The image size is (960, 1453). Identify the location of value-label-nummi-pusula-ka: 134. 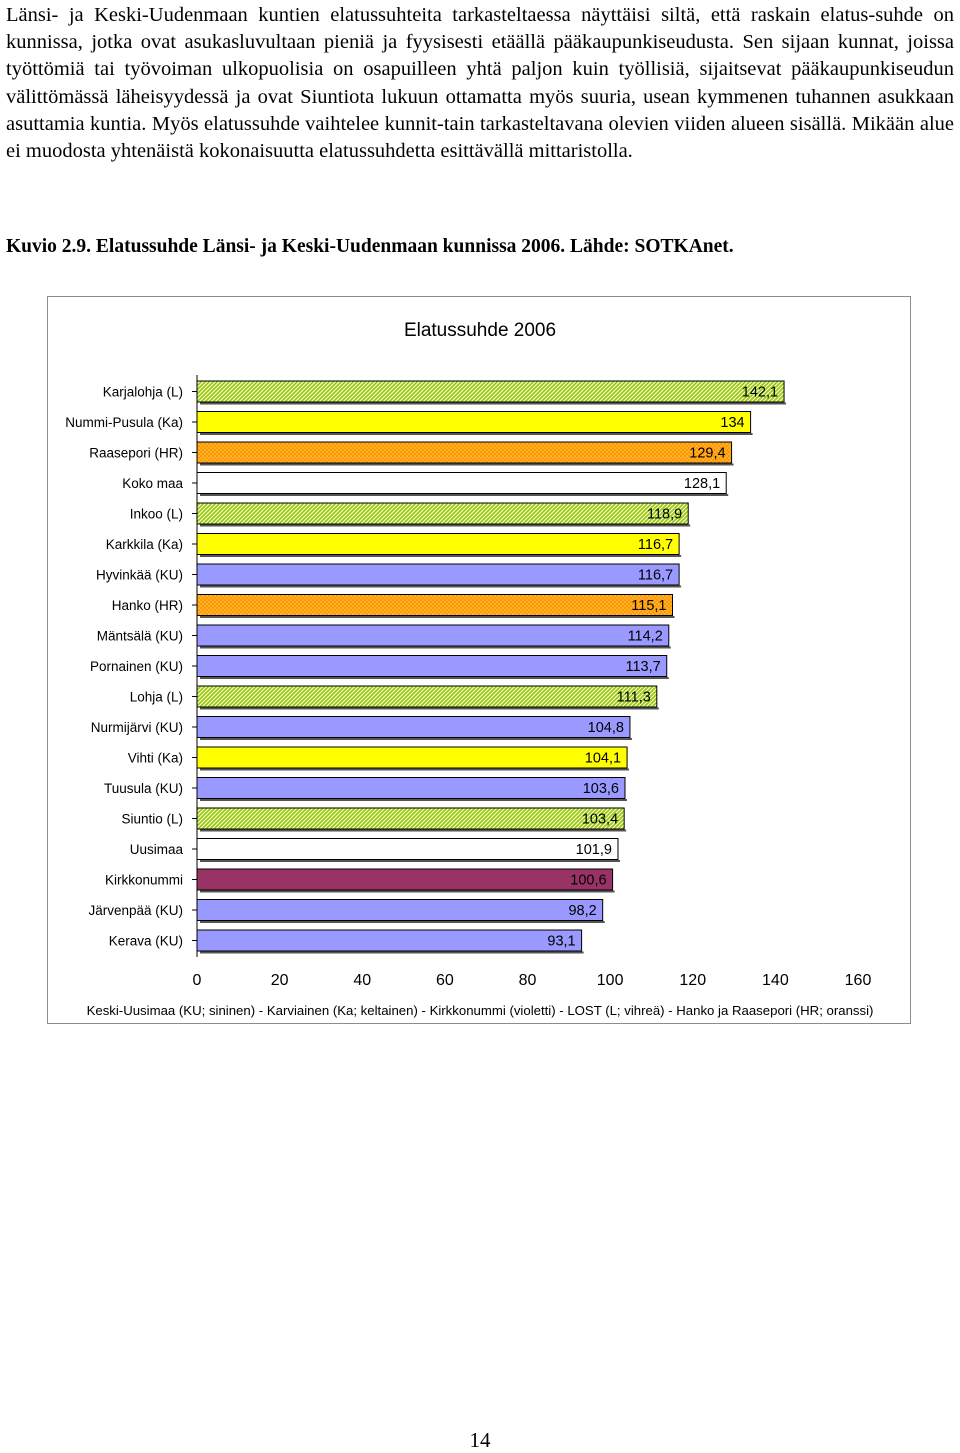
(732, 423).